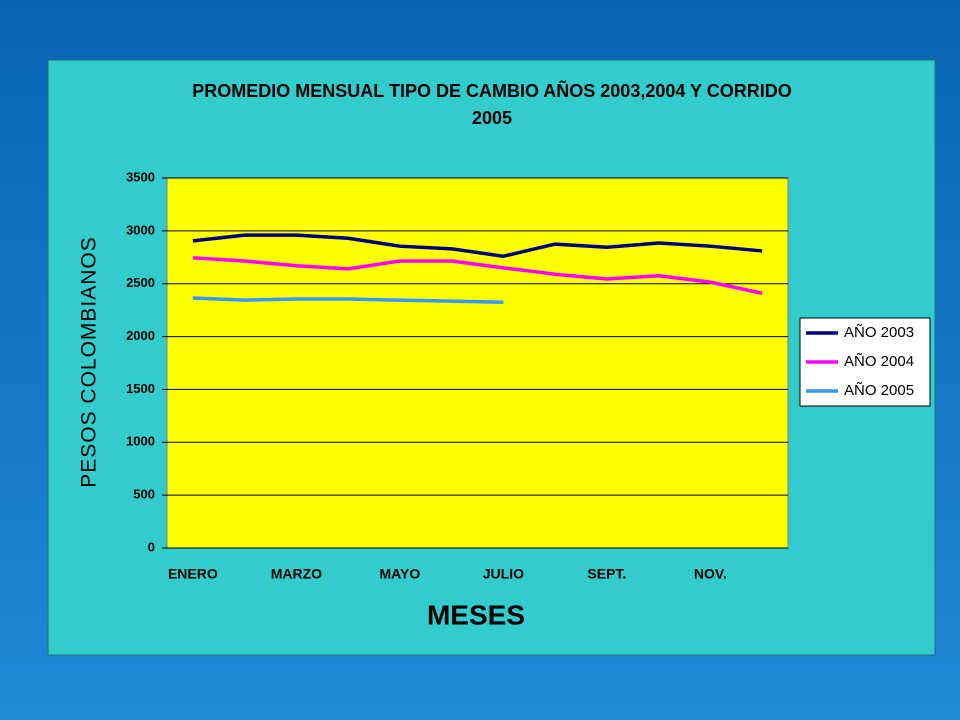  I want to click on chart-subtitle: 2005, so click(492, 118).